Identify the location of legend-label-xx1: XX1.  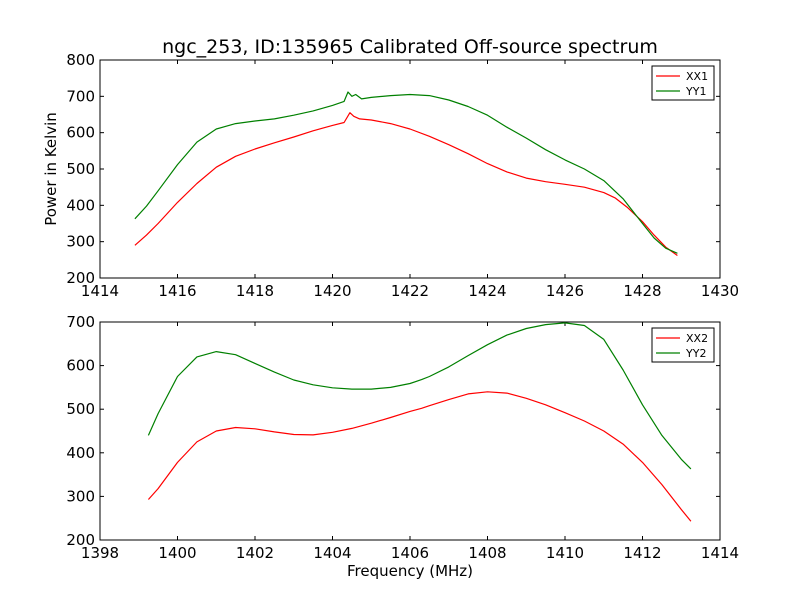
(697, 76).